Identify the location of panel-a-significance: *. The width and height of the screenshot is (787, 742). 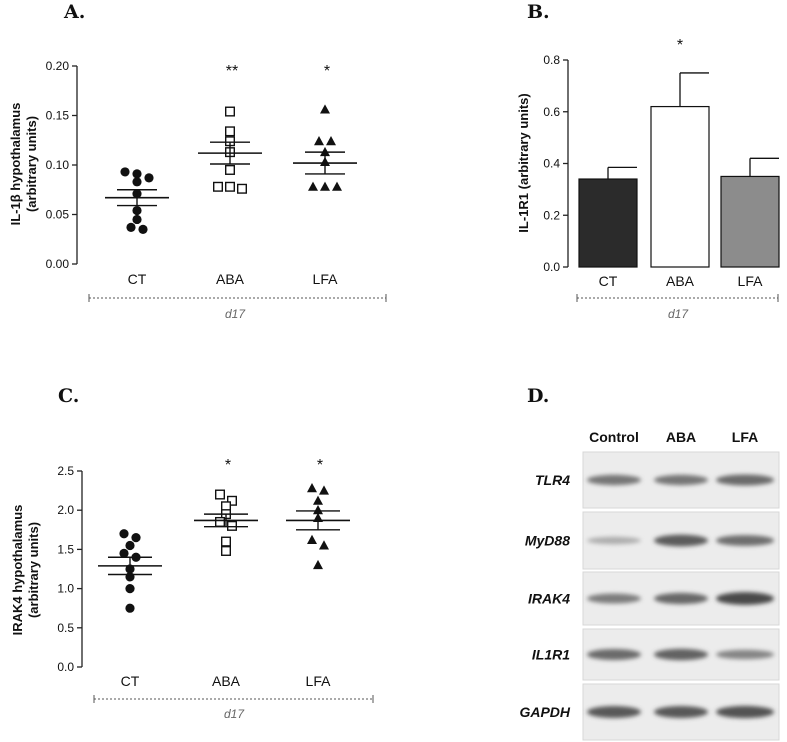
(327, 71).